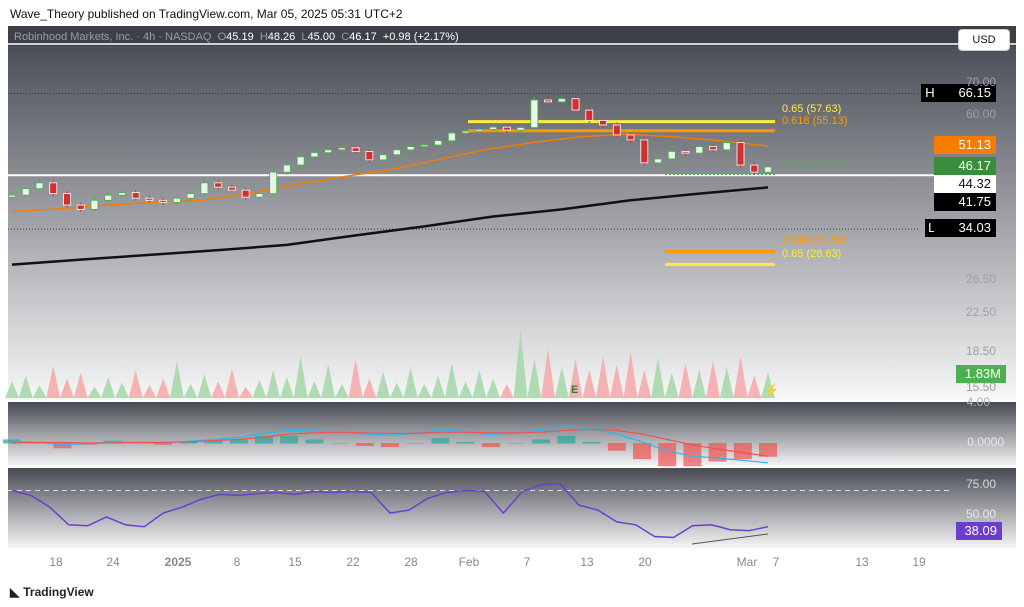 The image size is (1024, 607). I want to click on rsi-pane, so click(512, 508).